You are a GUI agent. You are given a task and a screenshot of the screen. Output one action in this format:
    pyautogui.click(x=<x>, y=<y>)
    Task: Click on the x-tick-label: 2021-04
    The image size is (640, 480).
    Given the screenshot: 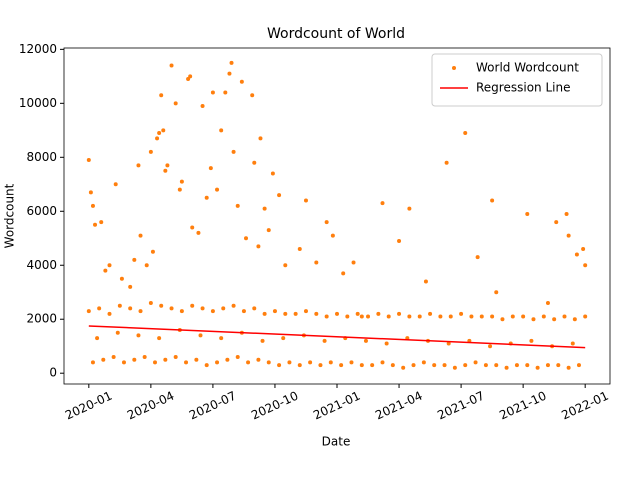 What is the action you would take?
    pyautogui.click(x=398, y=406)
    